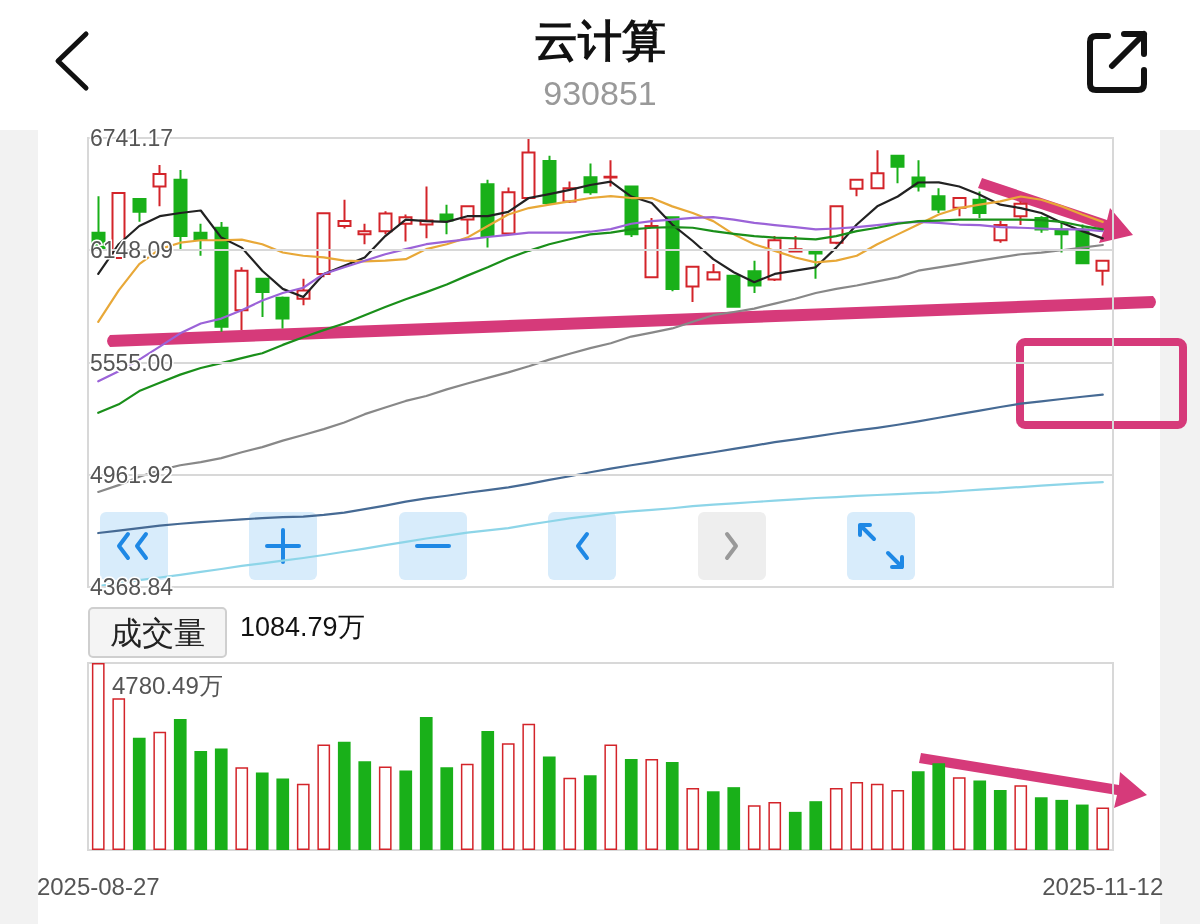 The image size is (1200, 924). Describe the element at coordinates (157, 632) in the screenshot. I see `text: 成交量` at that location.